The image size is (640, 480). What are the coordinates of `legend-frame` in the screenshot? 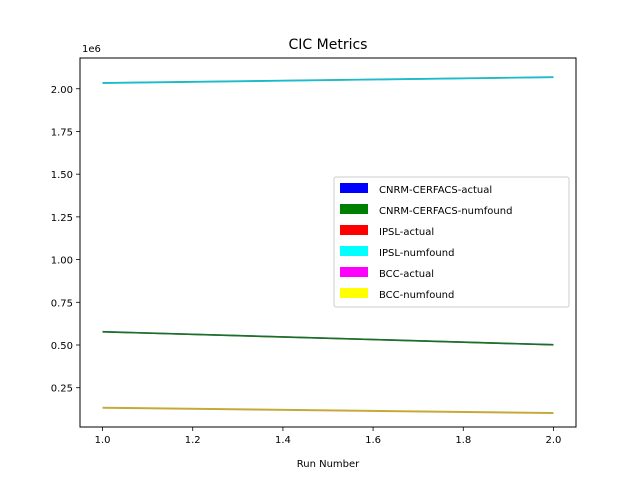 It's located at (451, 242).